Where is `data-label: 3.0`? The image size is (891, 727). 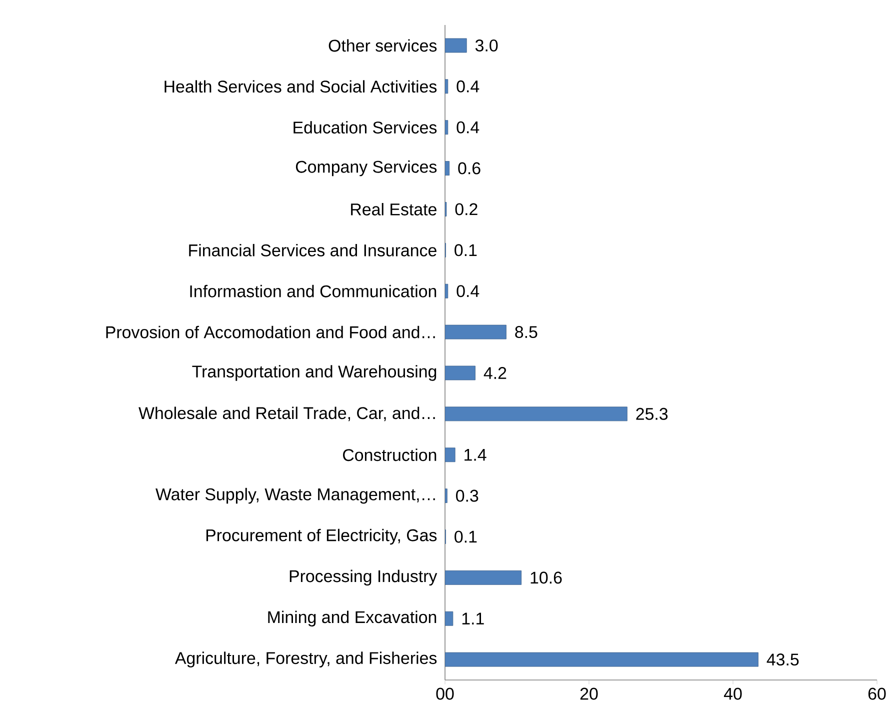
data-label: 3.0 is located at coordinates (486, 45).